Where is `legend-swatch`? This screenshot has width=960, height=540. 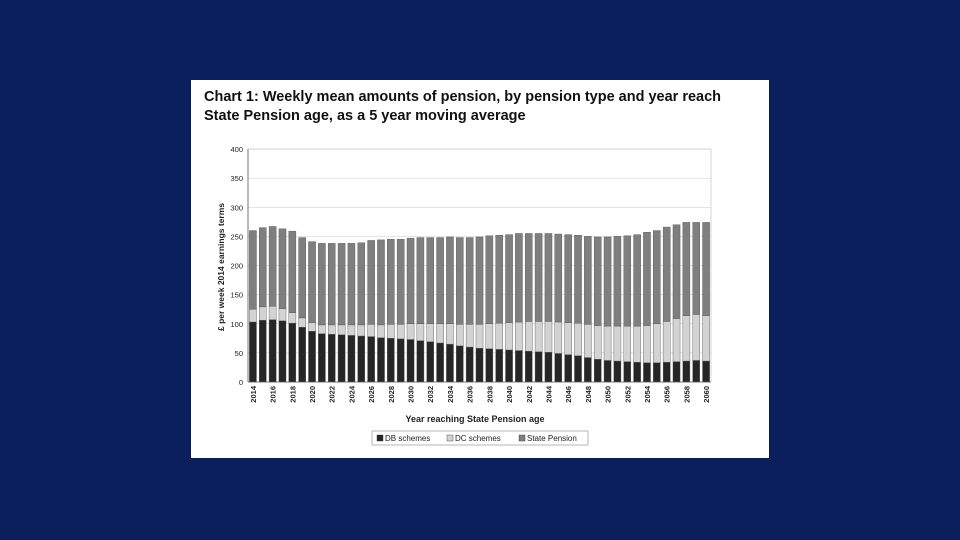
legend-swatch is located at coordinates (450, 438).